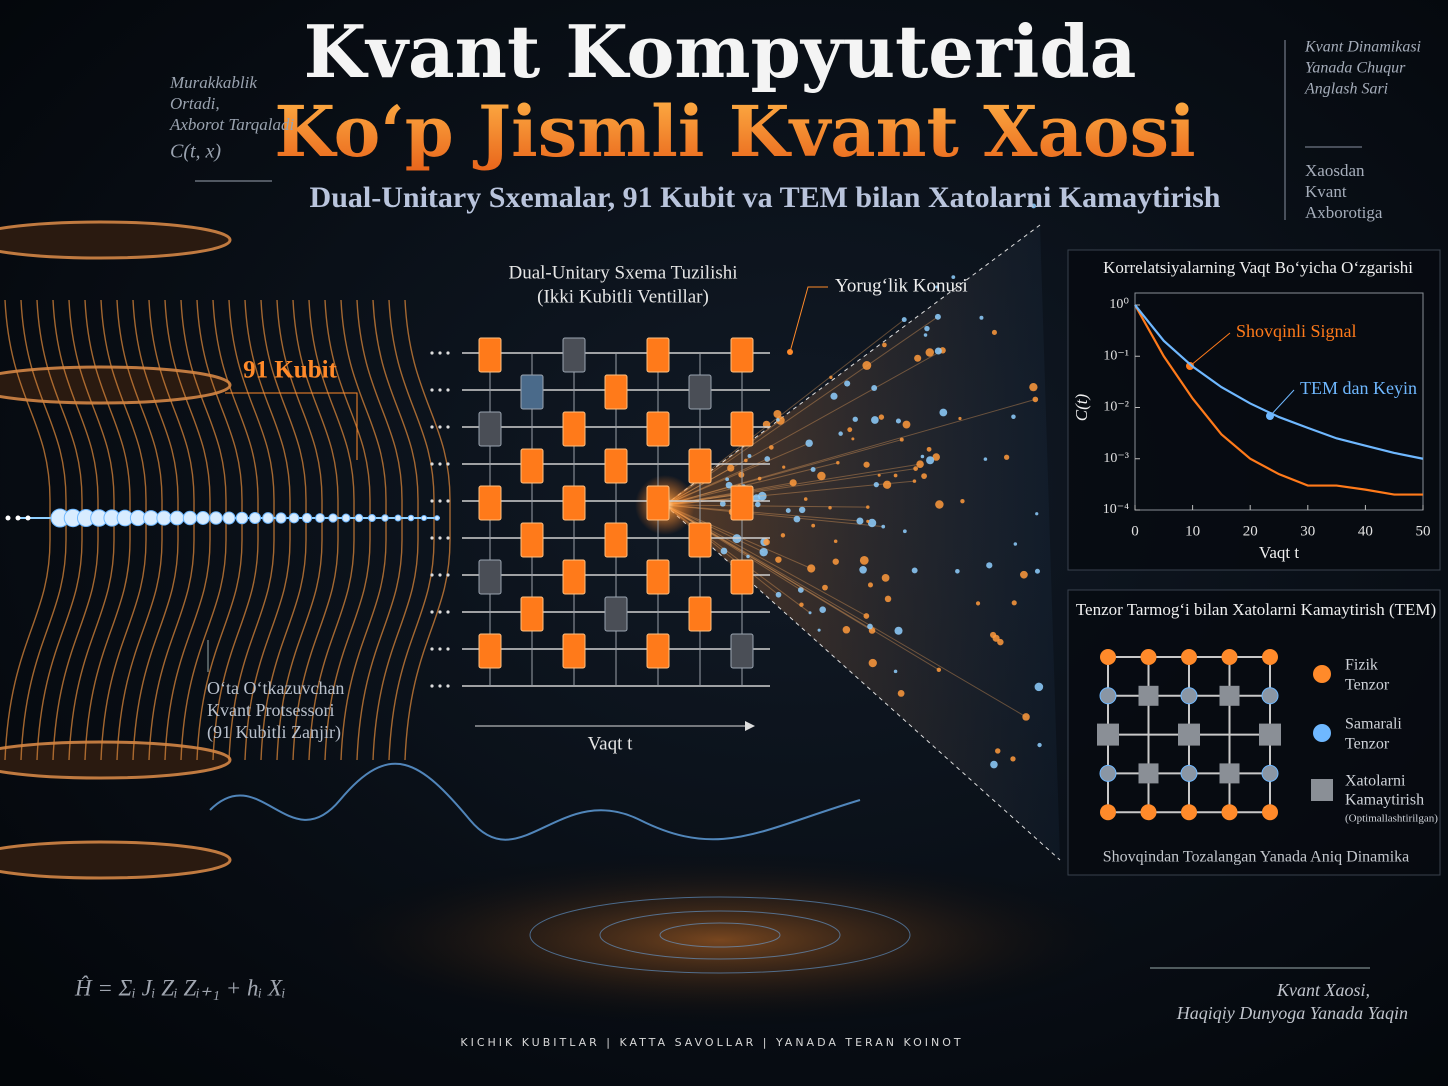 Image resolution: width=1448 pixels, height=1086 pixels. Describe the element at coordinates (1116, 509) in the screenshot. I see `y-tick-label: 10⁻⁴` at that location.